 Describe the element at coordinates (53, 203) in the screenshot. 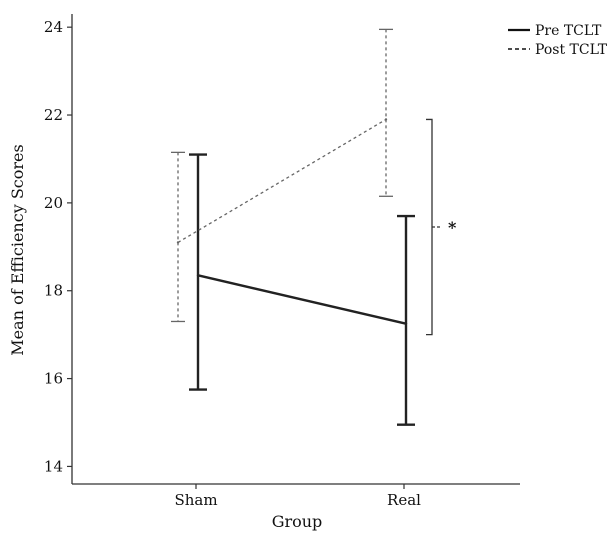

I see `y-tick-label: 20` at that location.